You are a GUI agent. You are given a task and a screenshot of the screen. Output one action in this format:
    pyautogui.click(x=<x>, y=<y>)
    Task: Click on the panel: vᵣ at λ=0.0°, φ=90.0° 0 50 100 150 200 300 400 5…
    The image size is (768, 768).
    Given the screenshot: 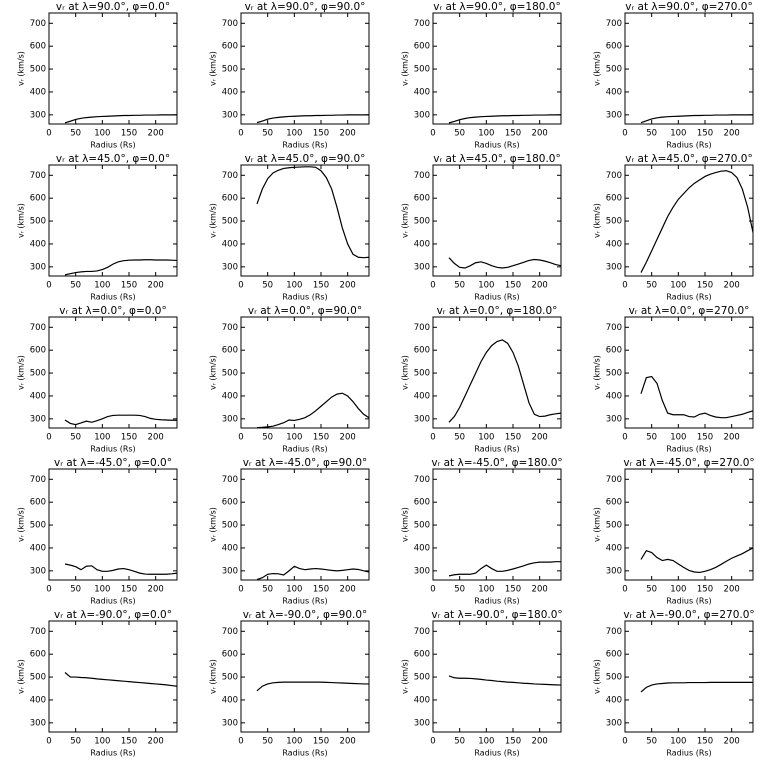 What is the action you would take?
    pyautogui.click(x=289, y=379)
    